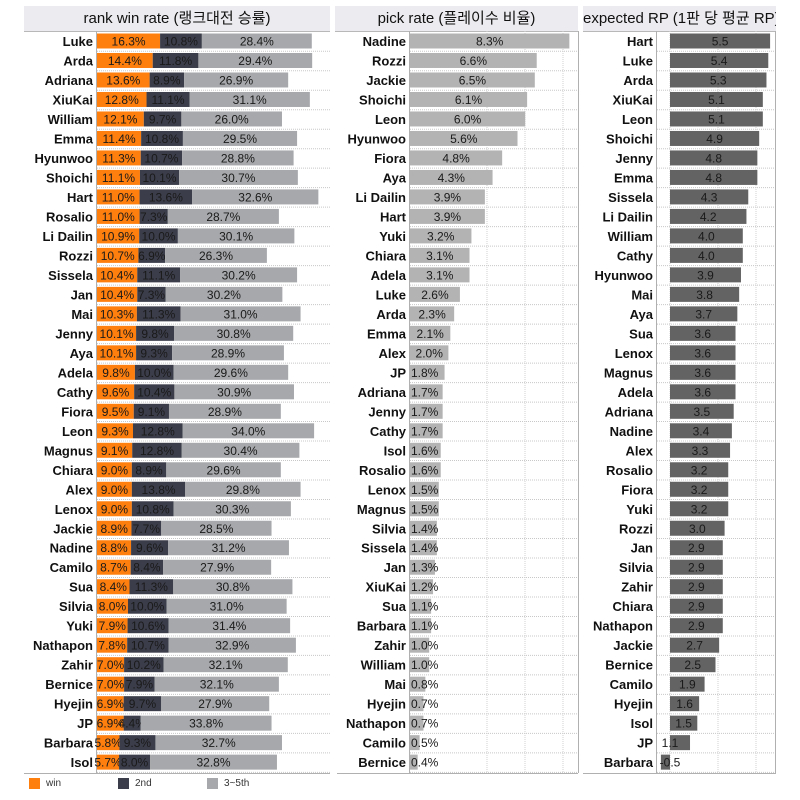 The height and width of the screenshot is (800, 800). I want to click on category-label-hyejin: Hyejin, so click(73, 704).